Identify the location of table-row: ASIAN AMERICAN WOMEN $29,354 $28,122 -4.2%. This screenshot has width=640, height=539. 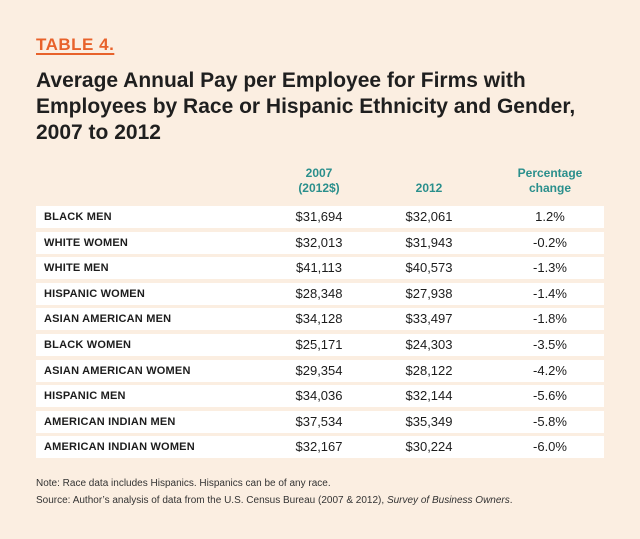
(320, 370).